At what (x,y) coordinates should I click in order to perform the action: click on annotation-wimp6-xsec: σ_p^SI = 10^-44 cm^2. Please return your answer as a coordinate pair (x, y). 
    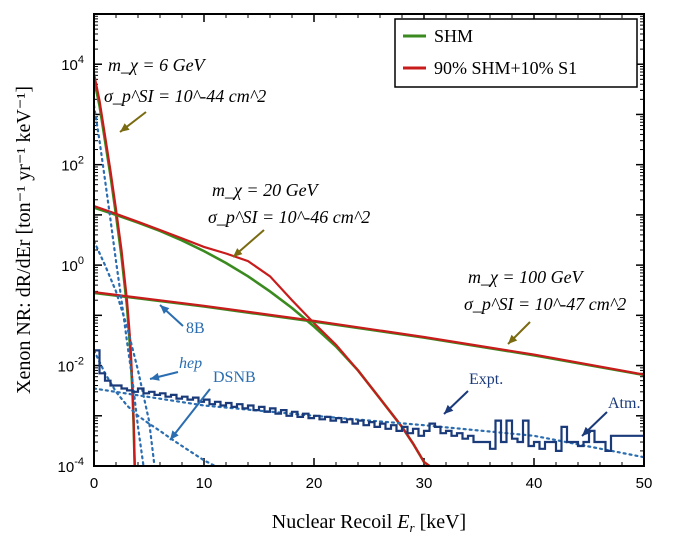
    Looking at the image, I should click on (185, 96).